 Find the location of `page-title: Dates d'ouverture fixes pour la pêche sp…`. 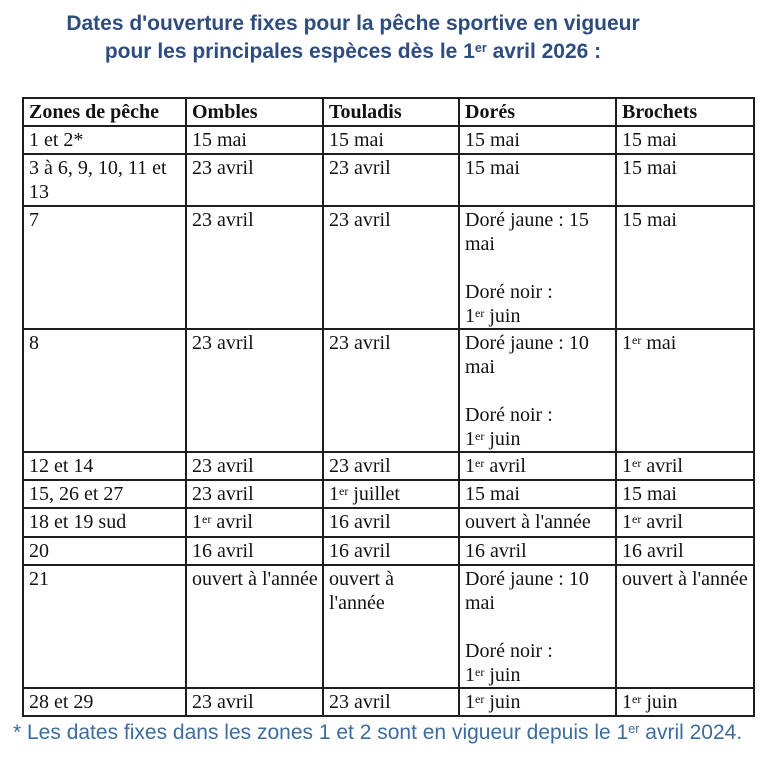

page-title: Dates d'ouverture fixes pour la pêche sp… is located at coordinates (353, 38).